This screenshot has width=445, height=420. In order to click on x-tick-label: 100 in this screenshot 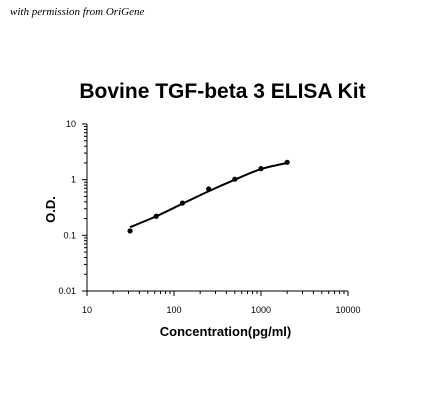, I will do `click(173, 310)`.